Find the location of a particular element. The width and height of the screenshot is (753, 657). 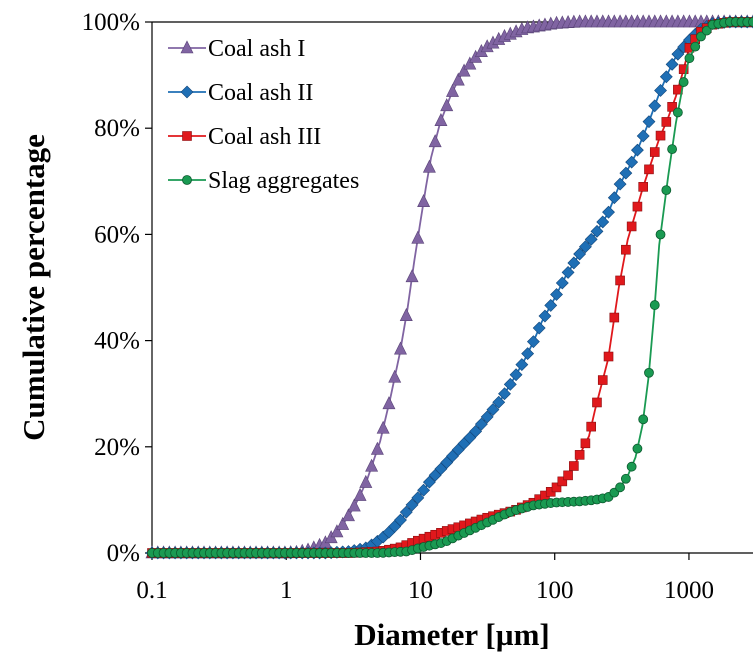

y-tick-label: 0% is located at coordinates (123, 553).